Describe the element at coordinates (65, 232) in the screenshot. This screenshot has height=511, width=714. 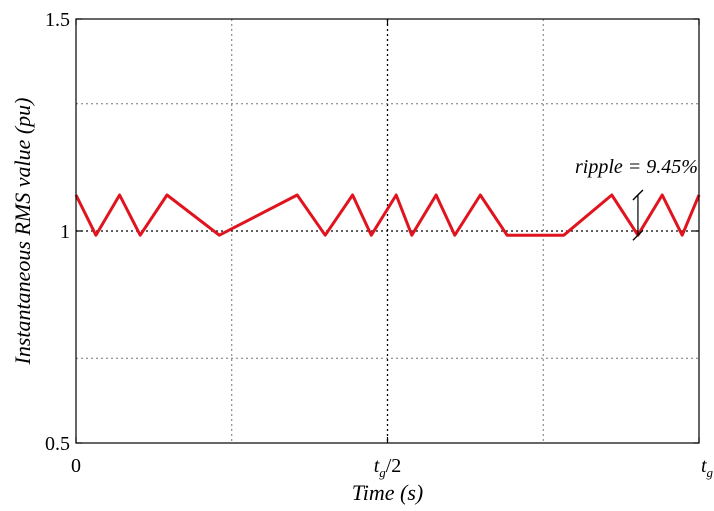
I see `y-tick-label: 1` at that location.